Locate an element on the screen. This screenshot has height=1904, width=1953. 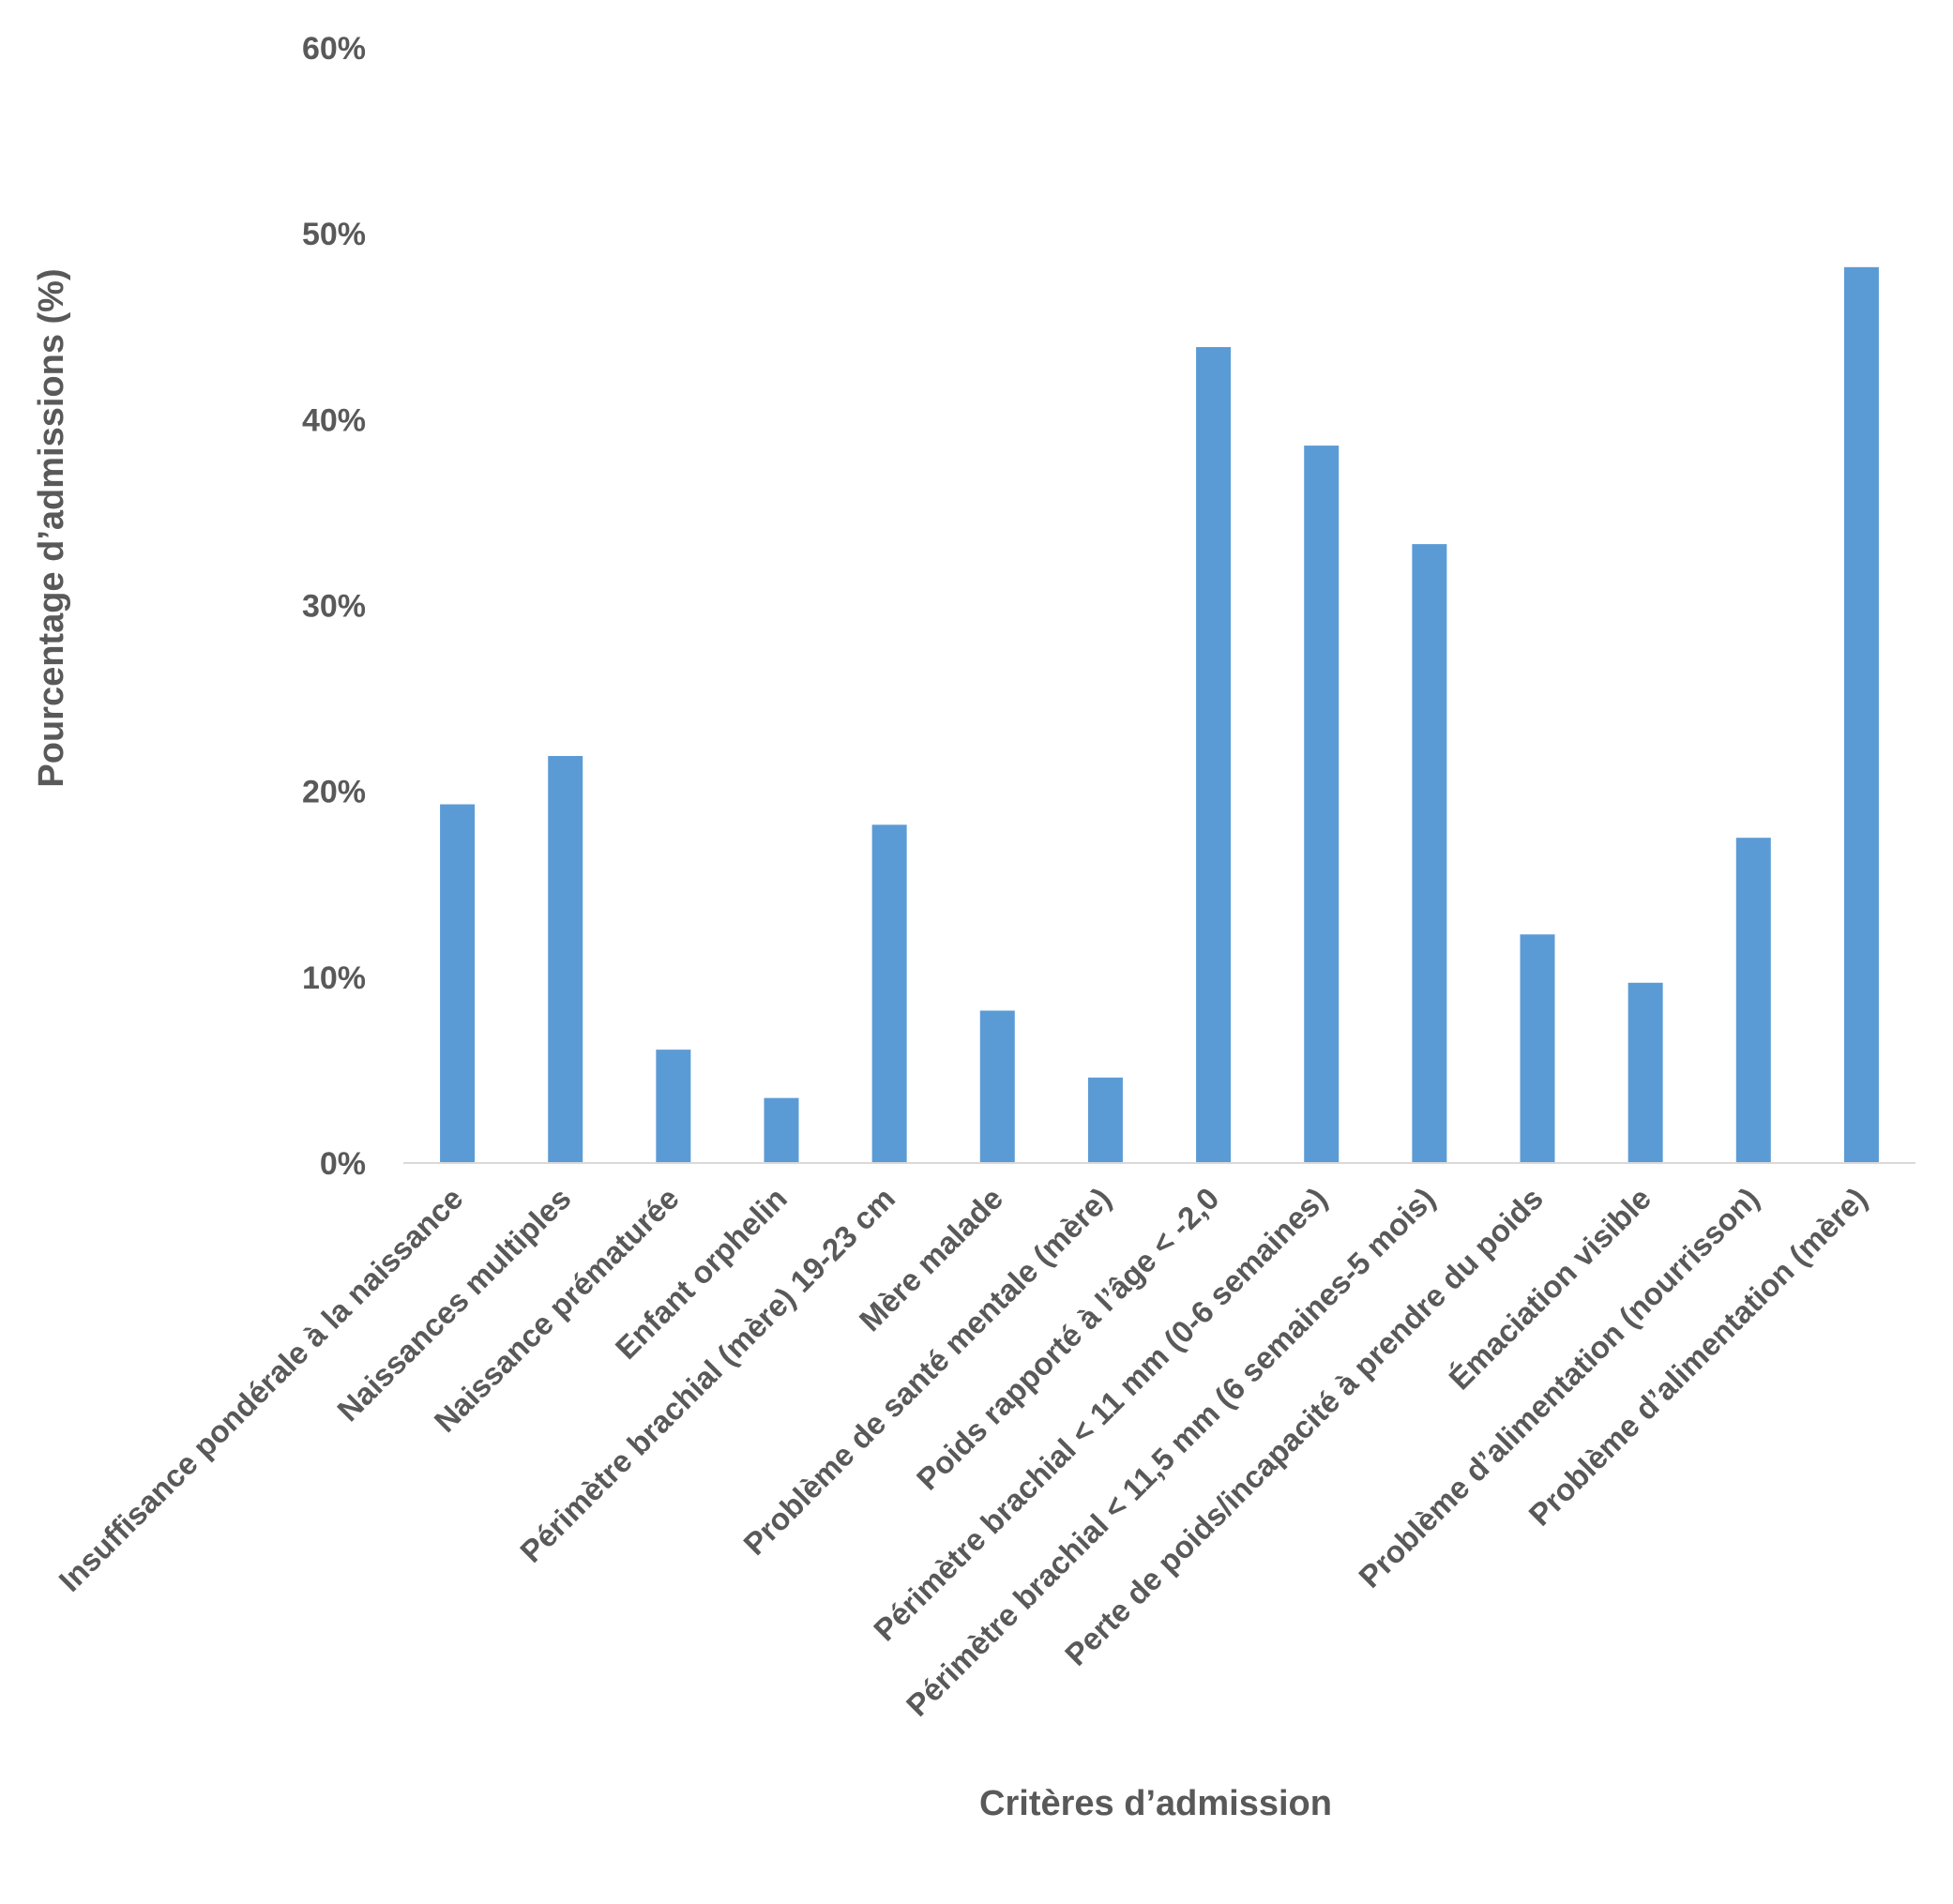
y-tick-label: 30% is located at coordinates (334, 607).